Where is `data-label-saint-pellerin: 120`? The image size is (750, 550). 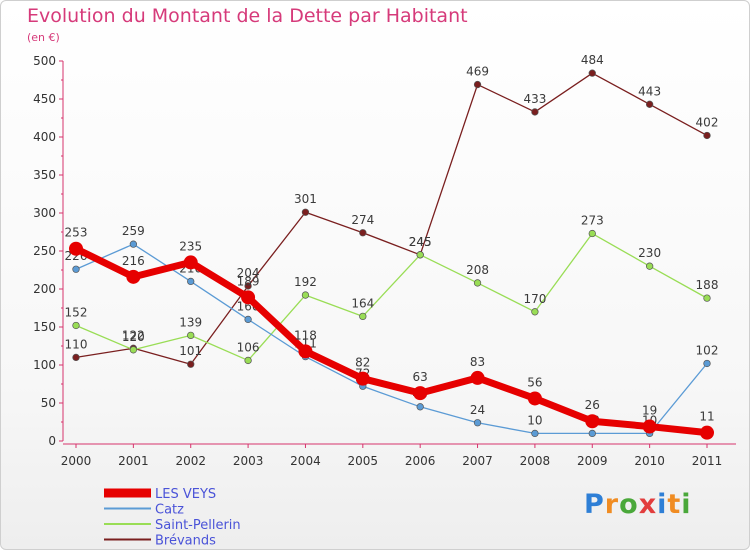
data-label-saint-pellerin: 120 is located at coordinates (133, 337).